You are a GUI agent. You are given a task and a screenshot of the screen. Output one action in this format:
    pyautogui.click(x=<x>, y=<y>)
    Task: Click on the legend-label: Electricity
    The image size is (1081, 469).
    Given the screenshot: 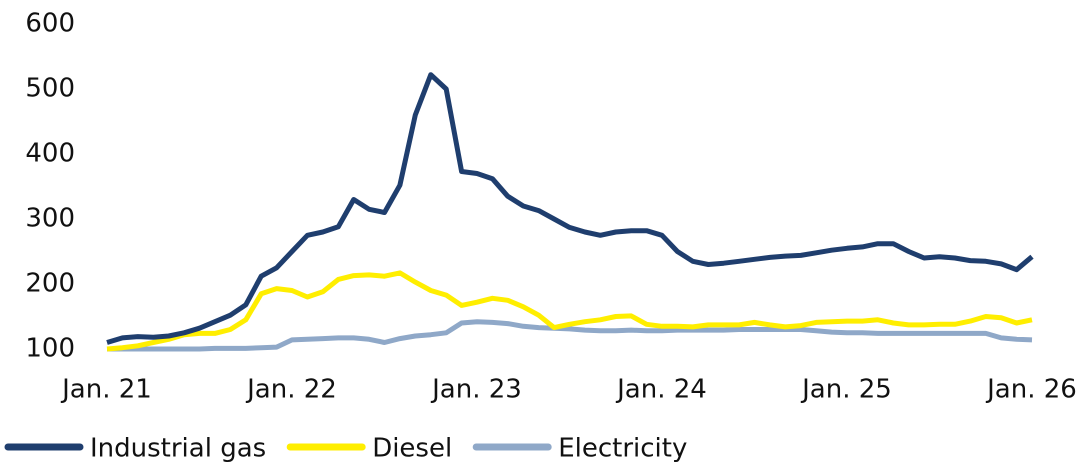 What is the action you would take?
    pyautogui.click(x=622, y=449)
    